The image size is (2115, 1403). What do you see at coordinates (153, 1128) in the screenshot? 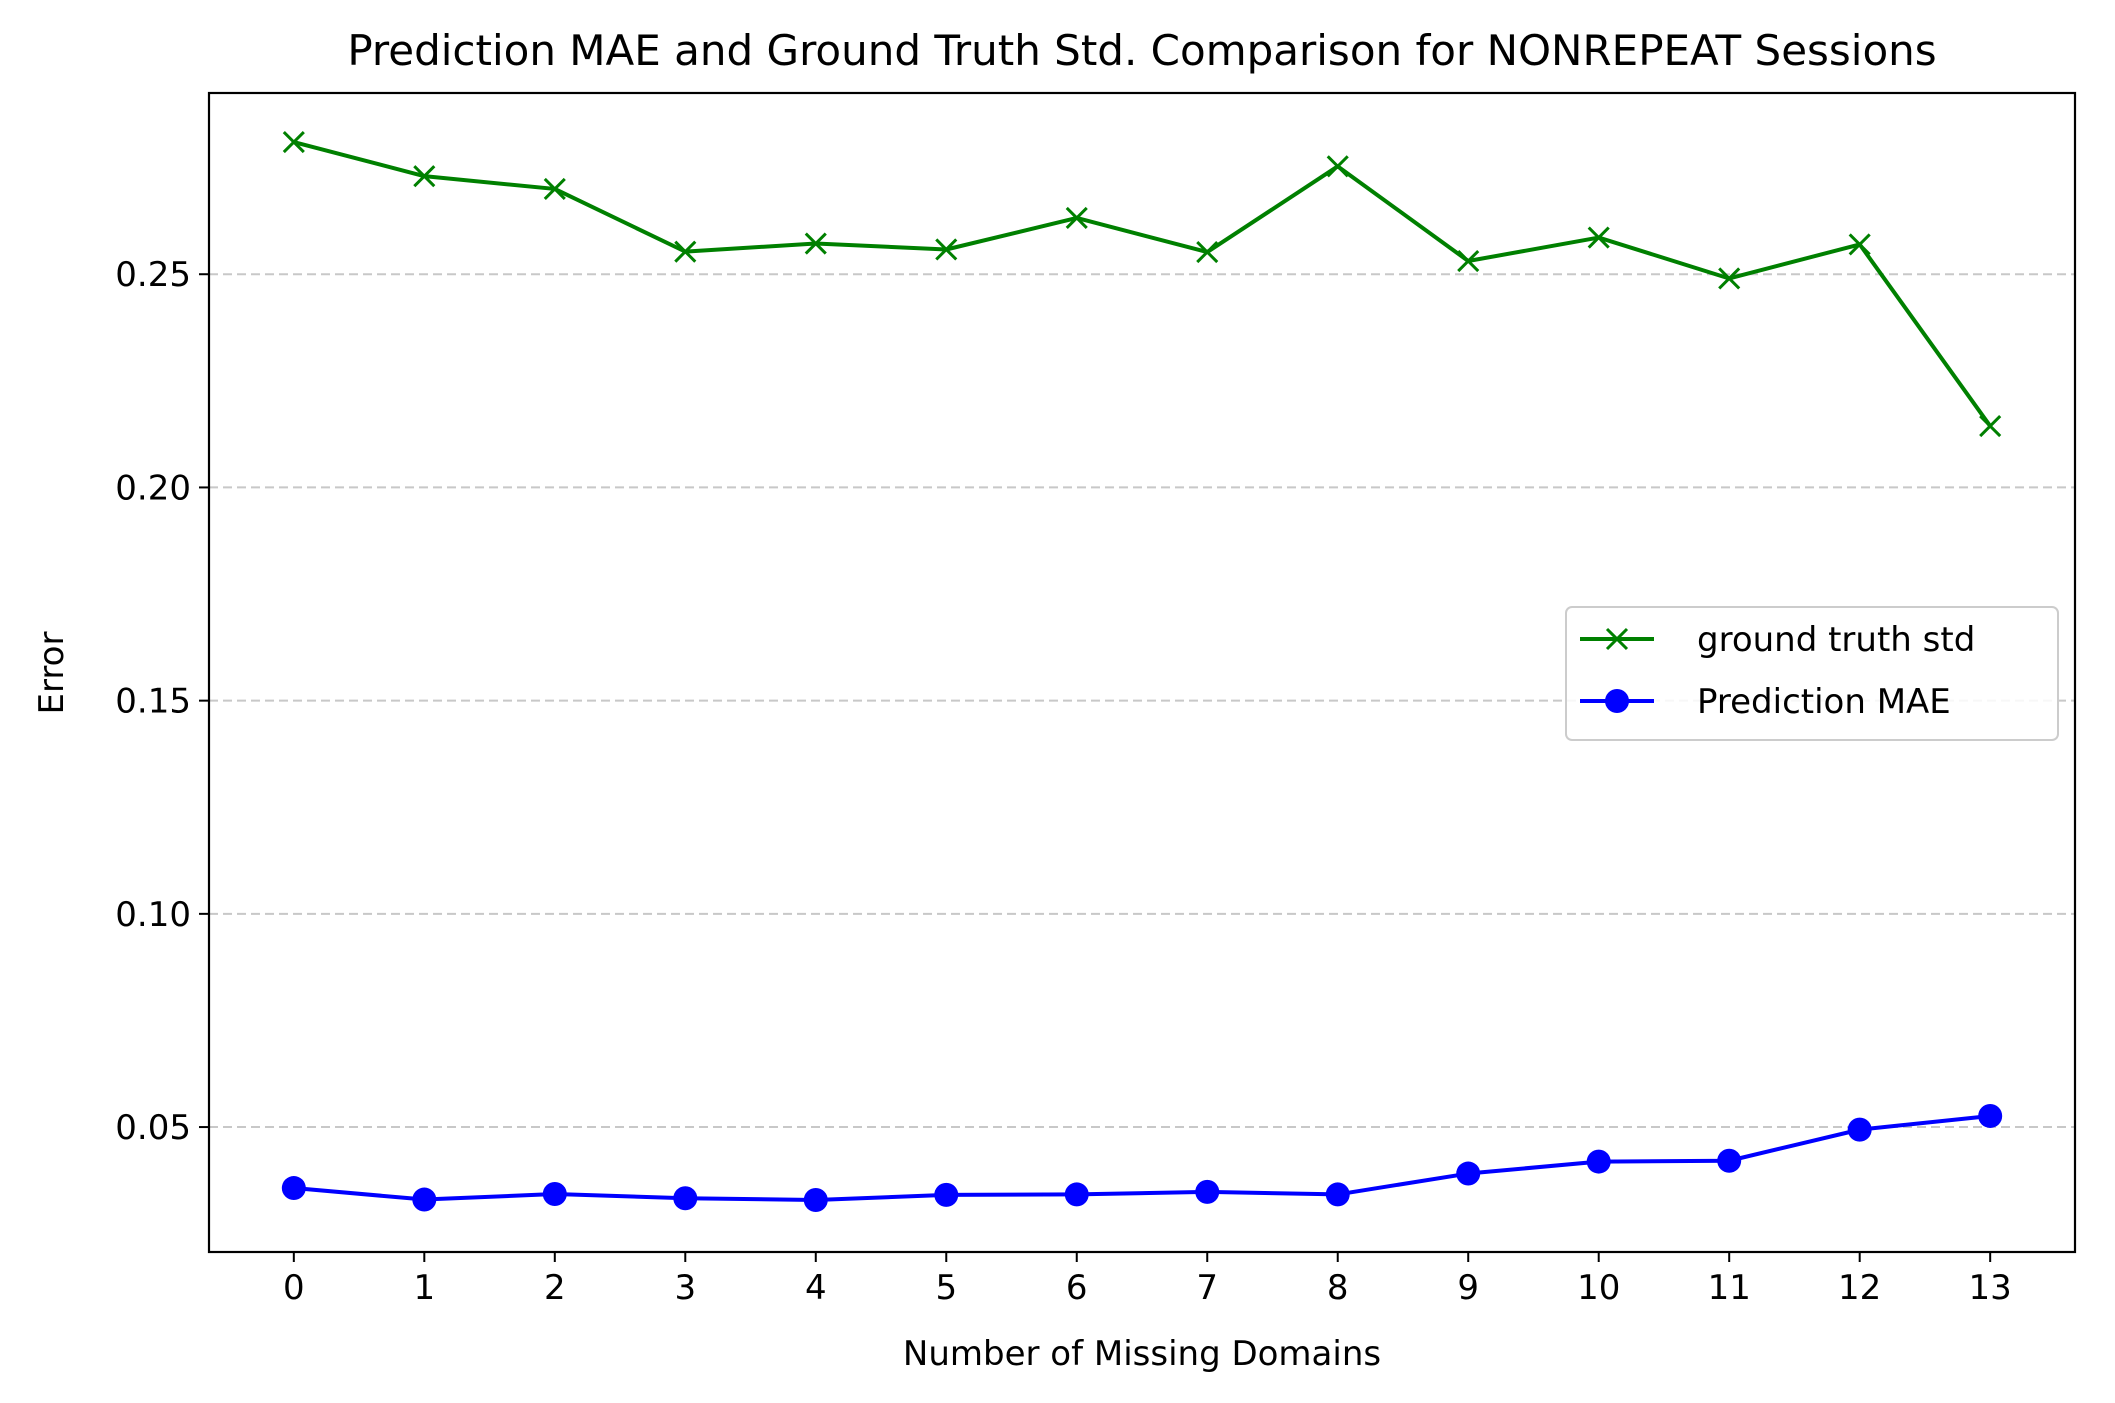
I see `y-tick-label: 0.05` at bounding box center [153, 1128].